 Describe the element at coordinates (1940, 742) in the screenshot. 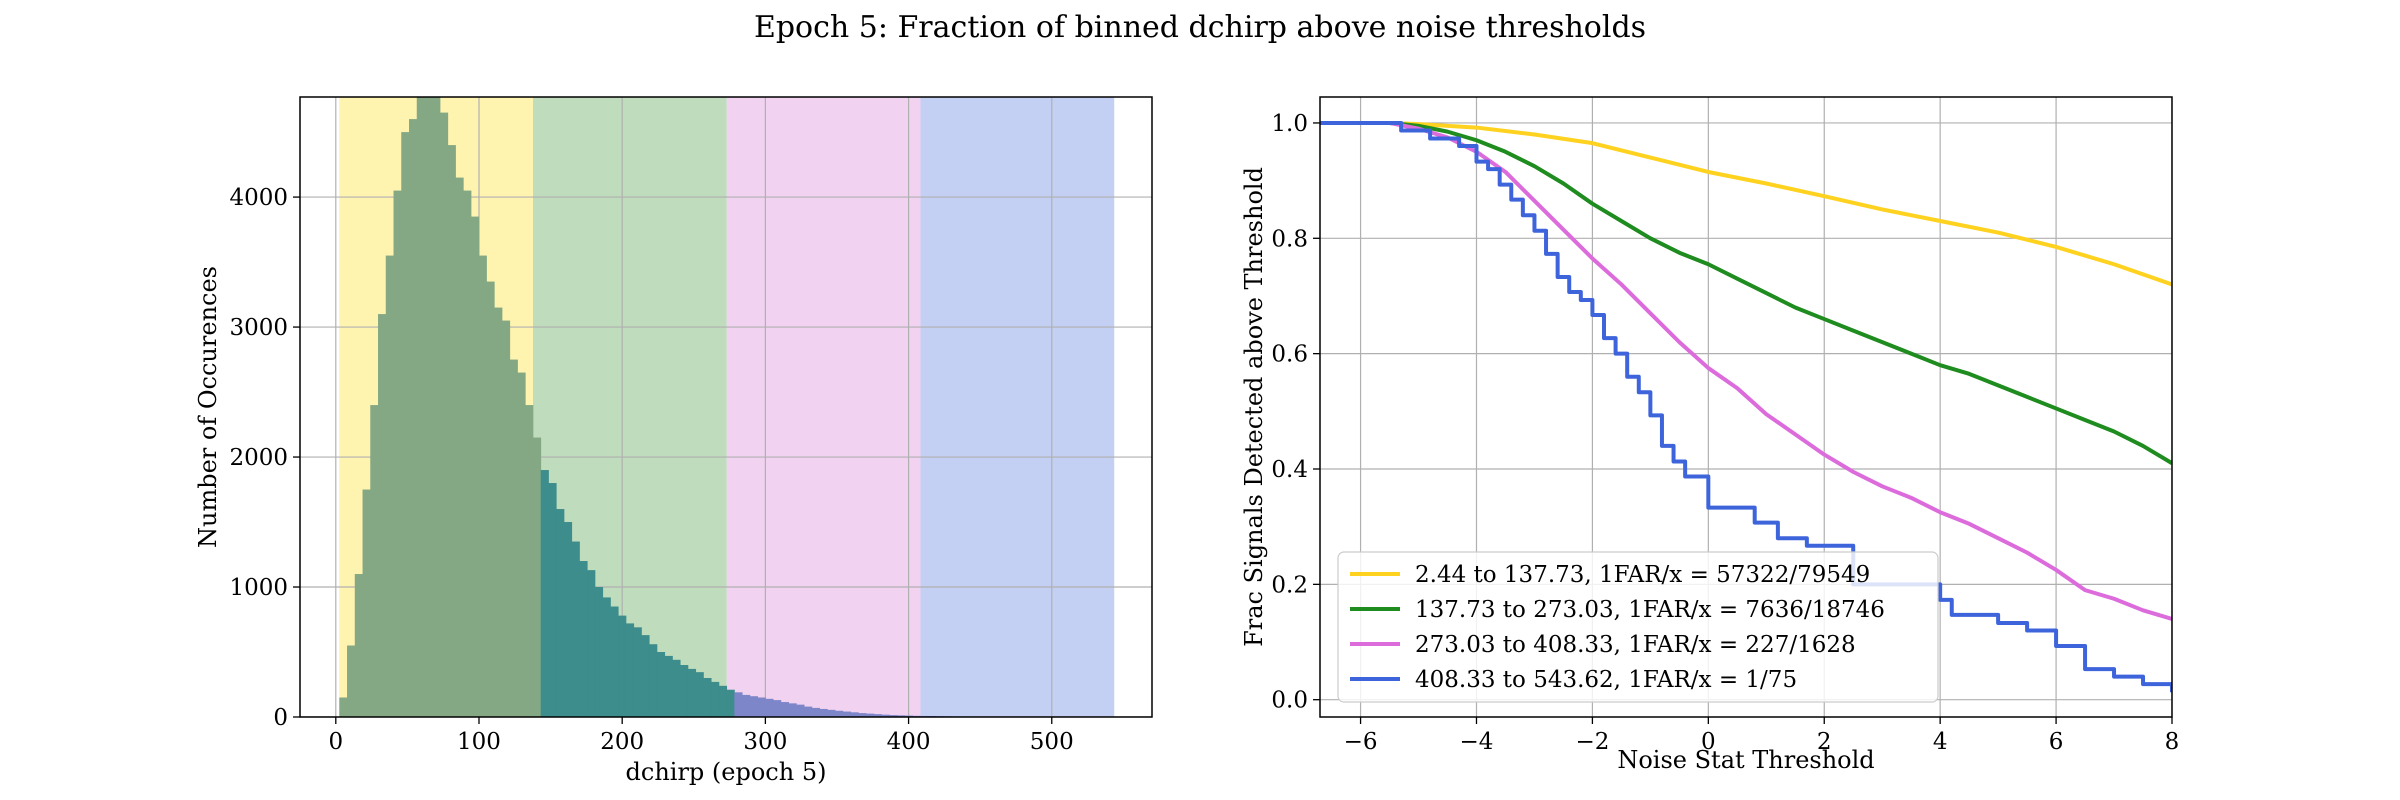

I see `x-tick-label: 4` at that location.